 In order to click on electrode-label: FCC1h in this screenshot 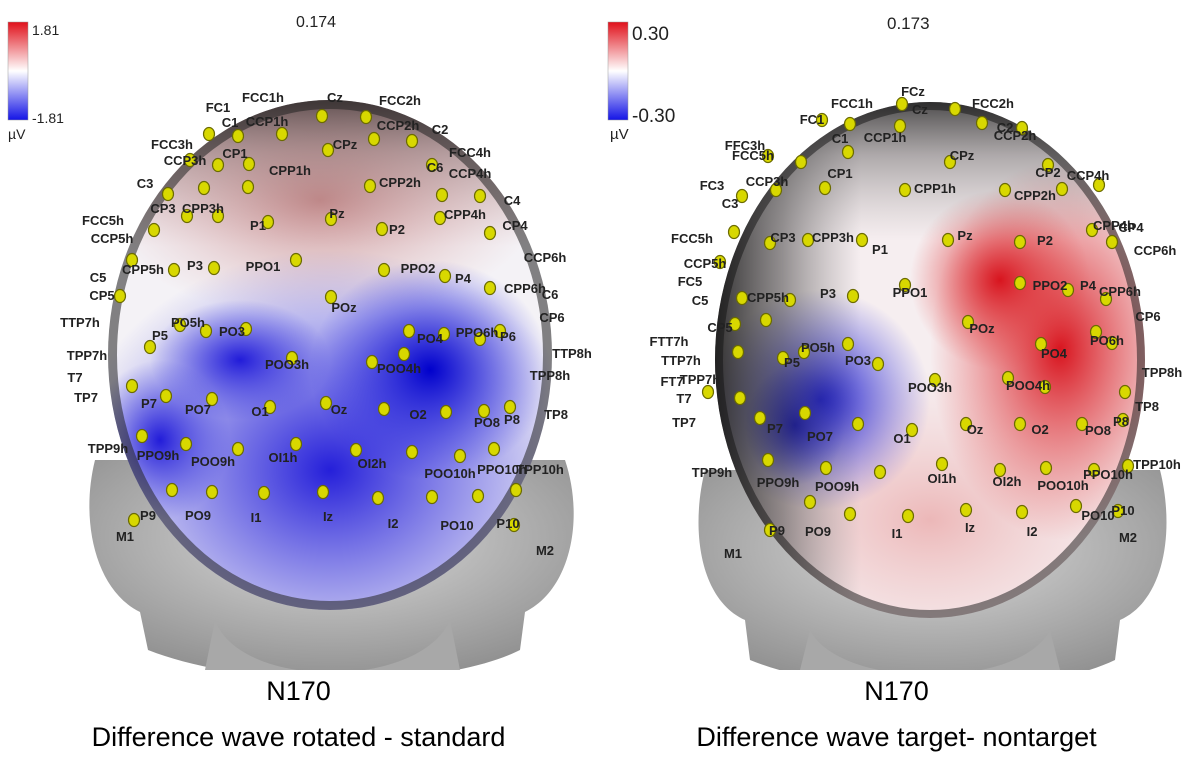, I will do `click(852, 103)`.